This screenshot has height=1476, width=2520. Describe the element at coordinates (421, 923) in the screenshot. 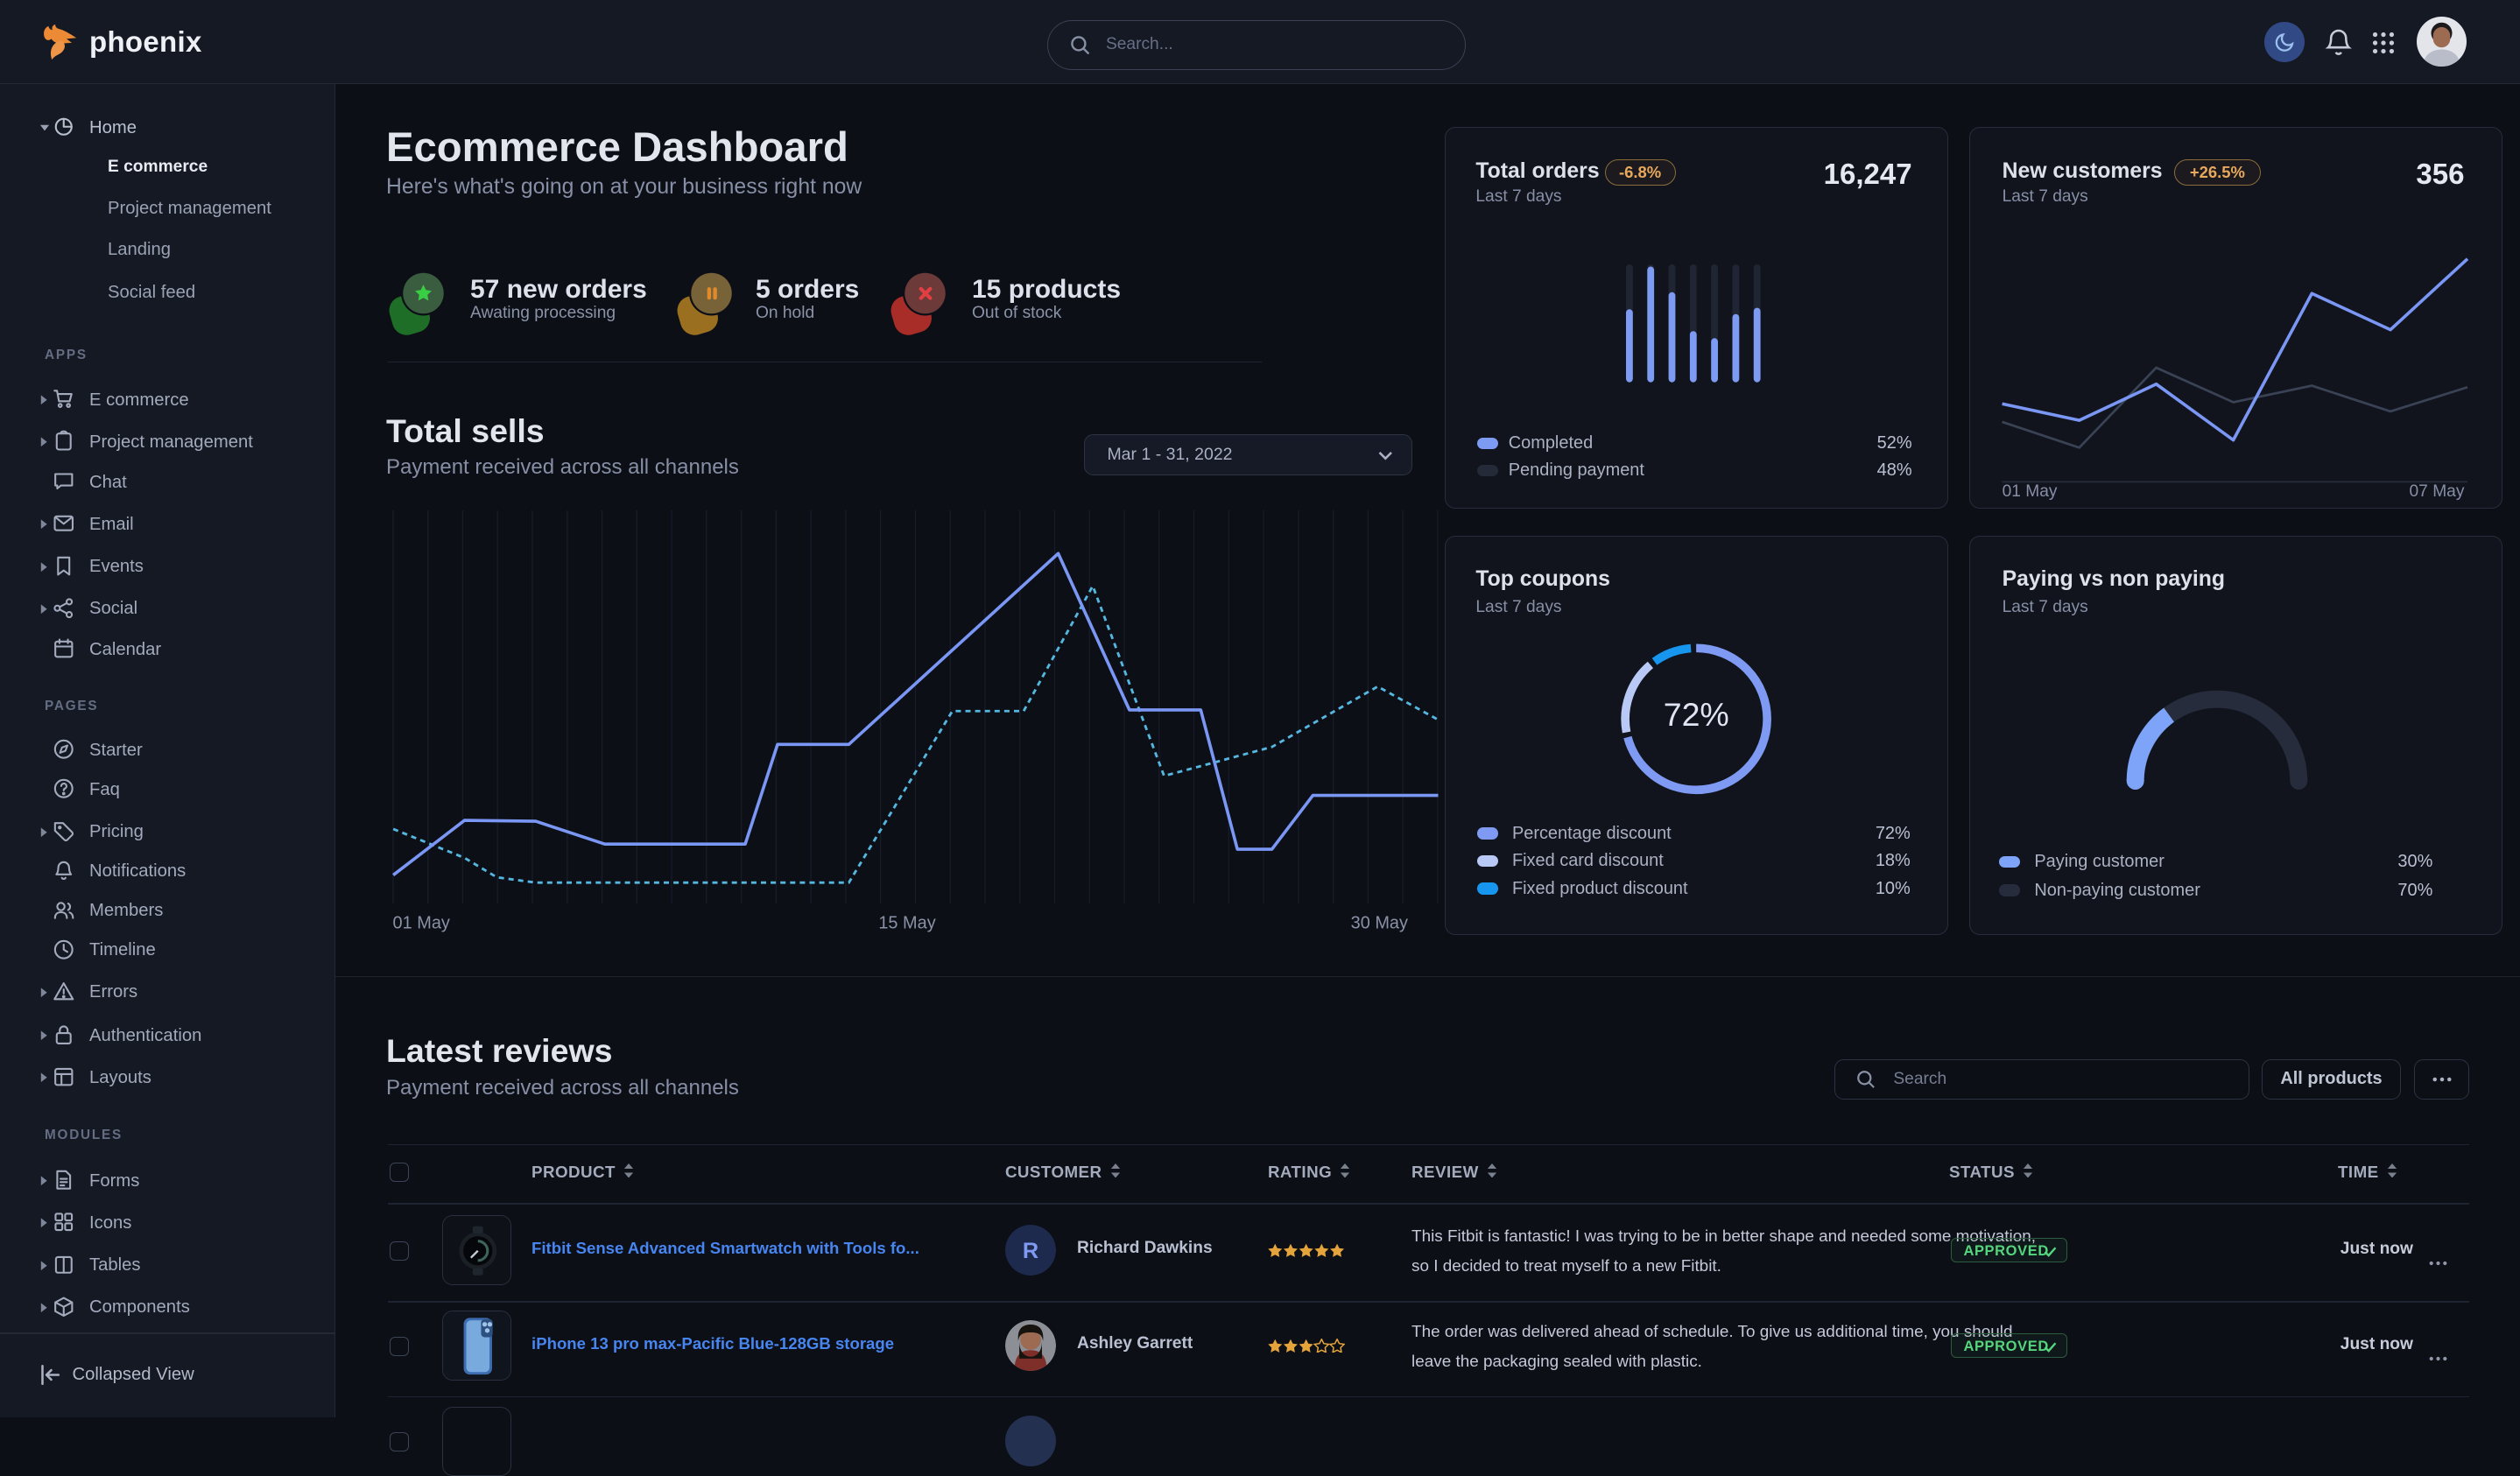

I see `svg-text: 01 May` at that location.